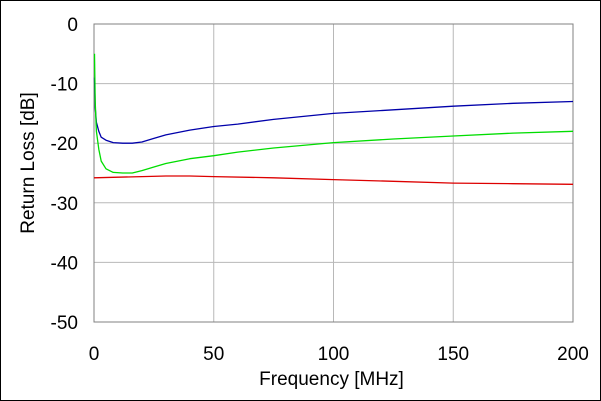  What do you see at coordinates (64, 144) in the screenshot?
I see `y-tick-label: -20` at bounding box center [64, 144].